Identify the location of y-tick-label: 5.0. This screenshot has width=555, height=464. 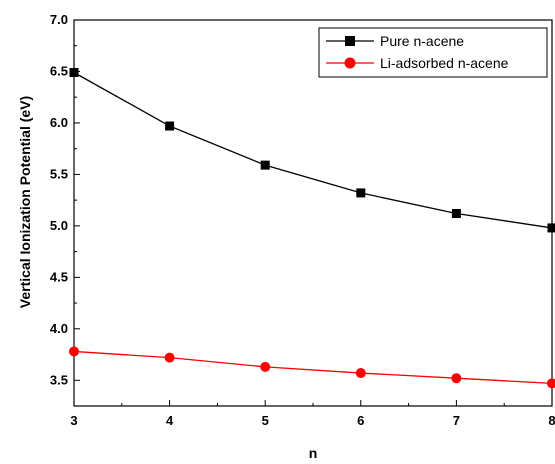
(59, 225).